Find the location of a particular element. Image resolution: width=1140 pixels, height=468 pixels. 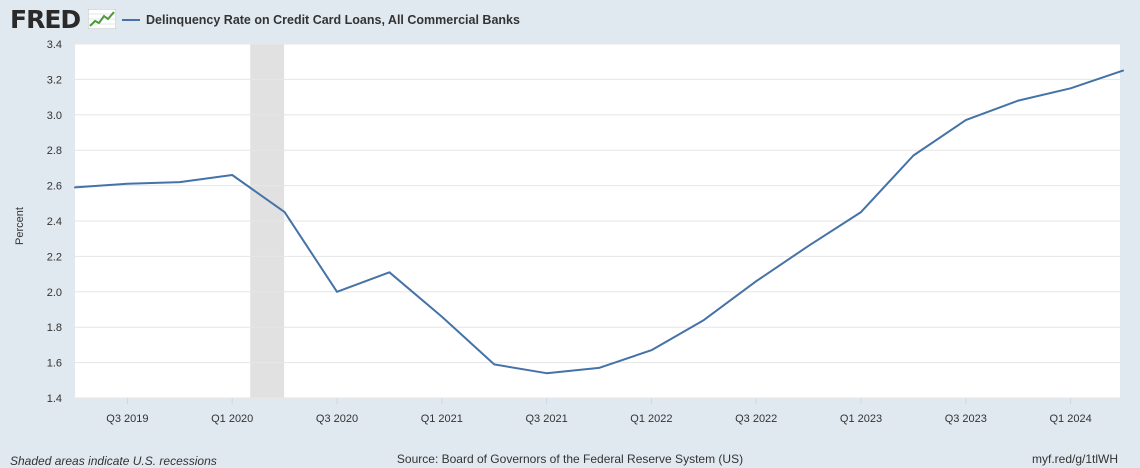

y-axis-ticks: 1.4 1.6 1.8 2.0 2.2 2.4 2.6 2.8 3.0 3.2 3.4 is located at coordinates (54, 222).